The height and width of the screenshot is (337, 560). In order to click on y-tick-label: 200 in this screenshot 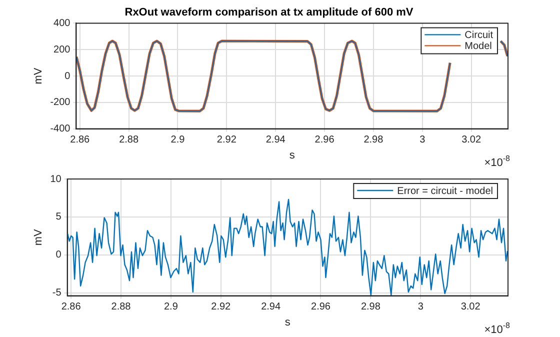, I will do `click(62, 50)`.